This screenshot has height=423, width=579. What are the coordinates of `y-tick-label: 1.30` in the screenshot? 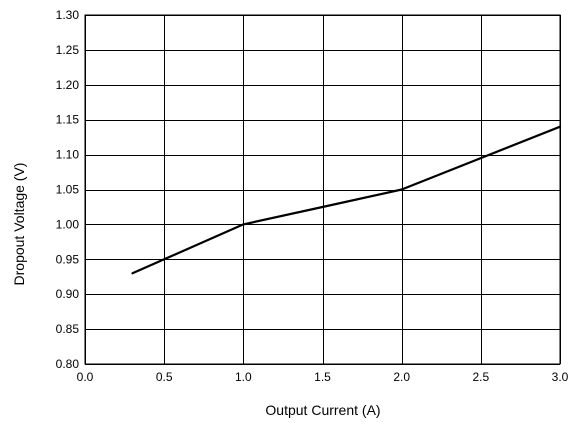 It's located at (68, 15).